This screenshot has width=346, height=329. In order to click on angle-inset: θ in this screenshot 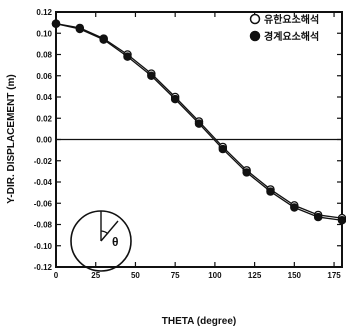, I will do `click(101, 241)`.